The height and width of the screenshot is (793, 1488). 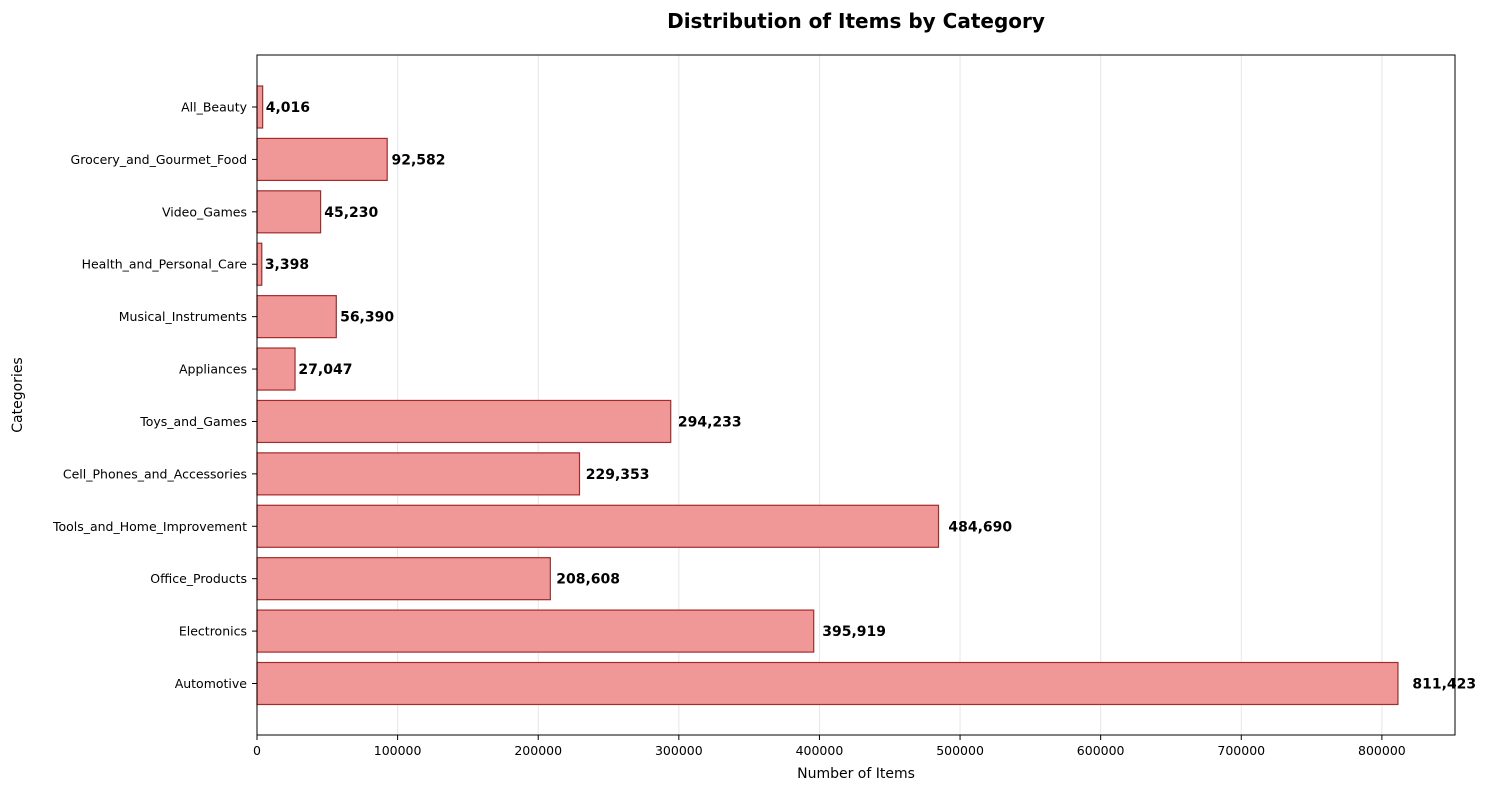 What do you see at coordinates (351, 213) in the screenshot?
I see `bar-value-label: 45,230` at bounding box center [351, 213].